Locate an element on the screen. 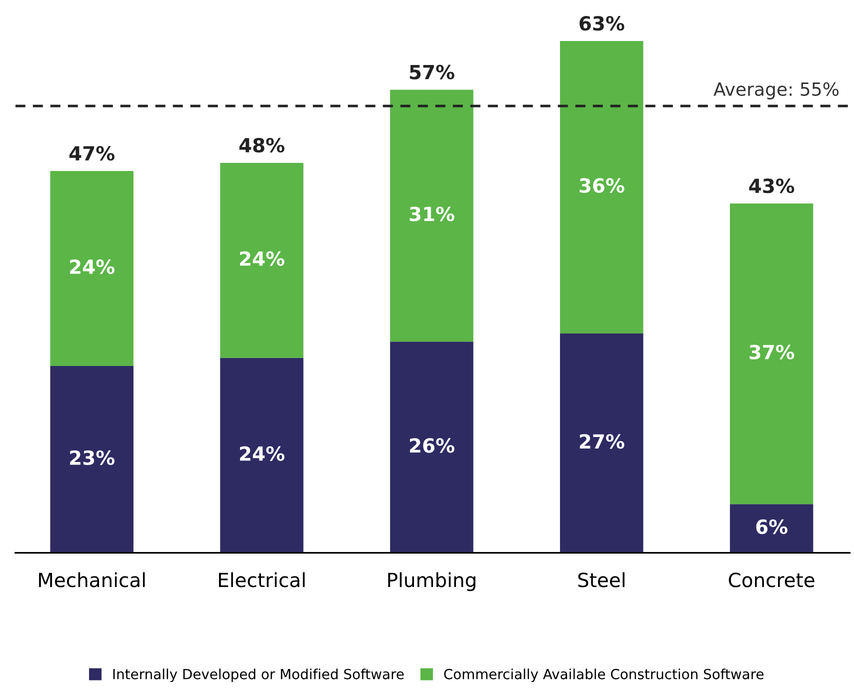 This screenshot has height=698, width=854. total-label: 57% is located at coordinates (432, 72).